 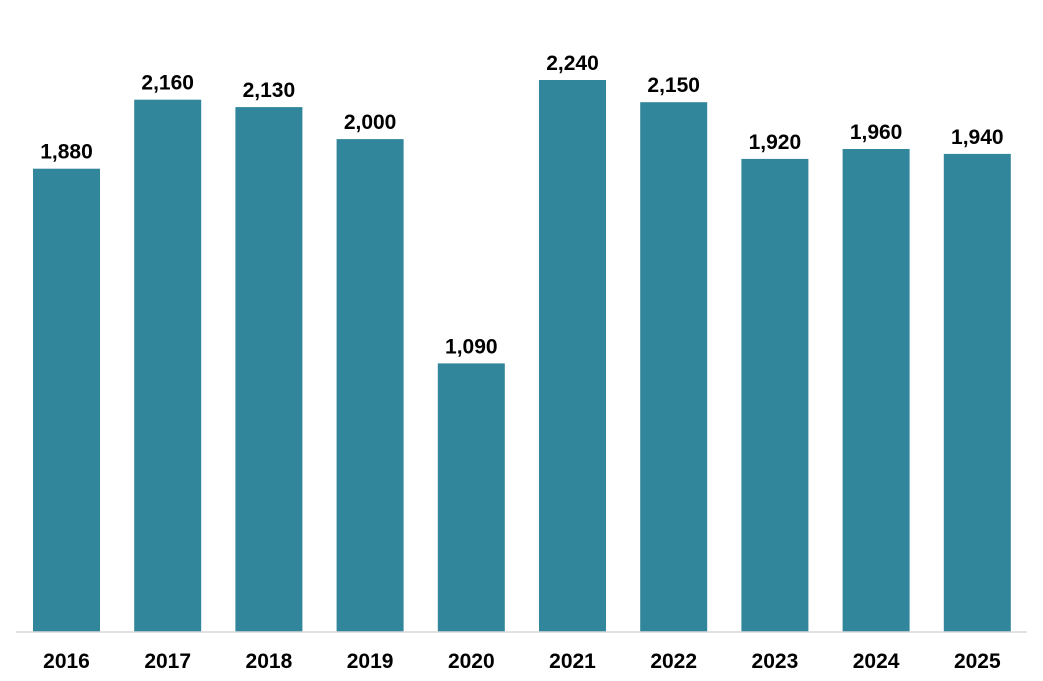 What do you see at coordinates (977, 392) in the screenshot?
I see `bar-2025` at bounding box center [977, 392].